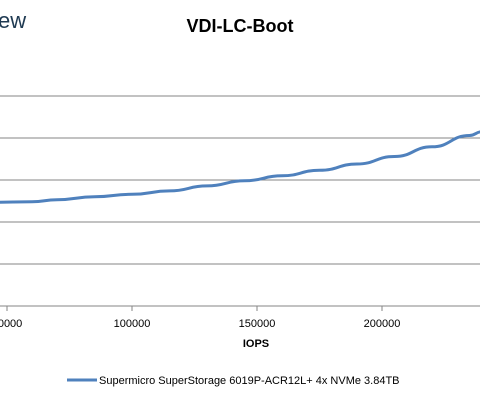 This screenshot has width=480, height=401. What do you see at coordinates (240, 26) in the screenshot?
I see `chart-title: VDI-LC-Boot` at bounding box center [240, 26].